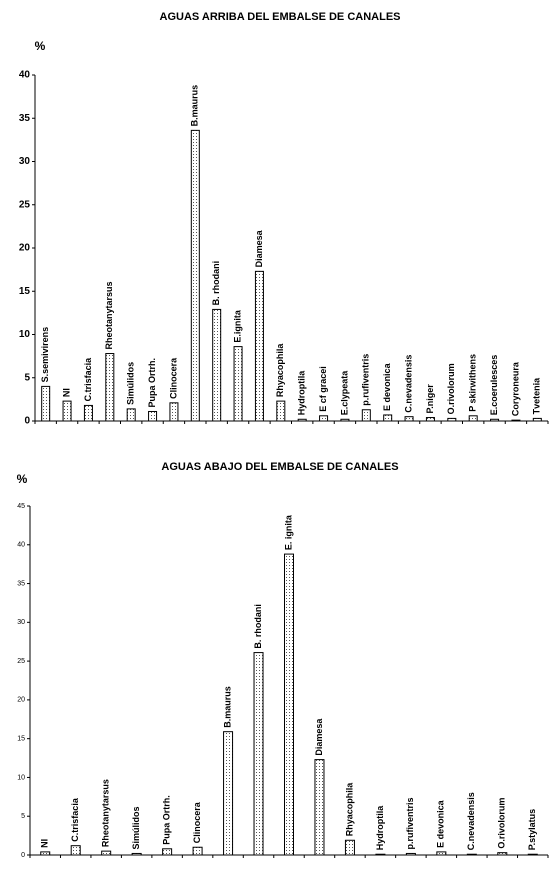 The width and height of the screenshot is (549, 886). What do you see at coordinates (537, 396) in the screenshot?
I see `bar-label: Tvetenia` at bounding box center [537, 396].